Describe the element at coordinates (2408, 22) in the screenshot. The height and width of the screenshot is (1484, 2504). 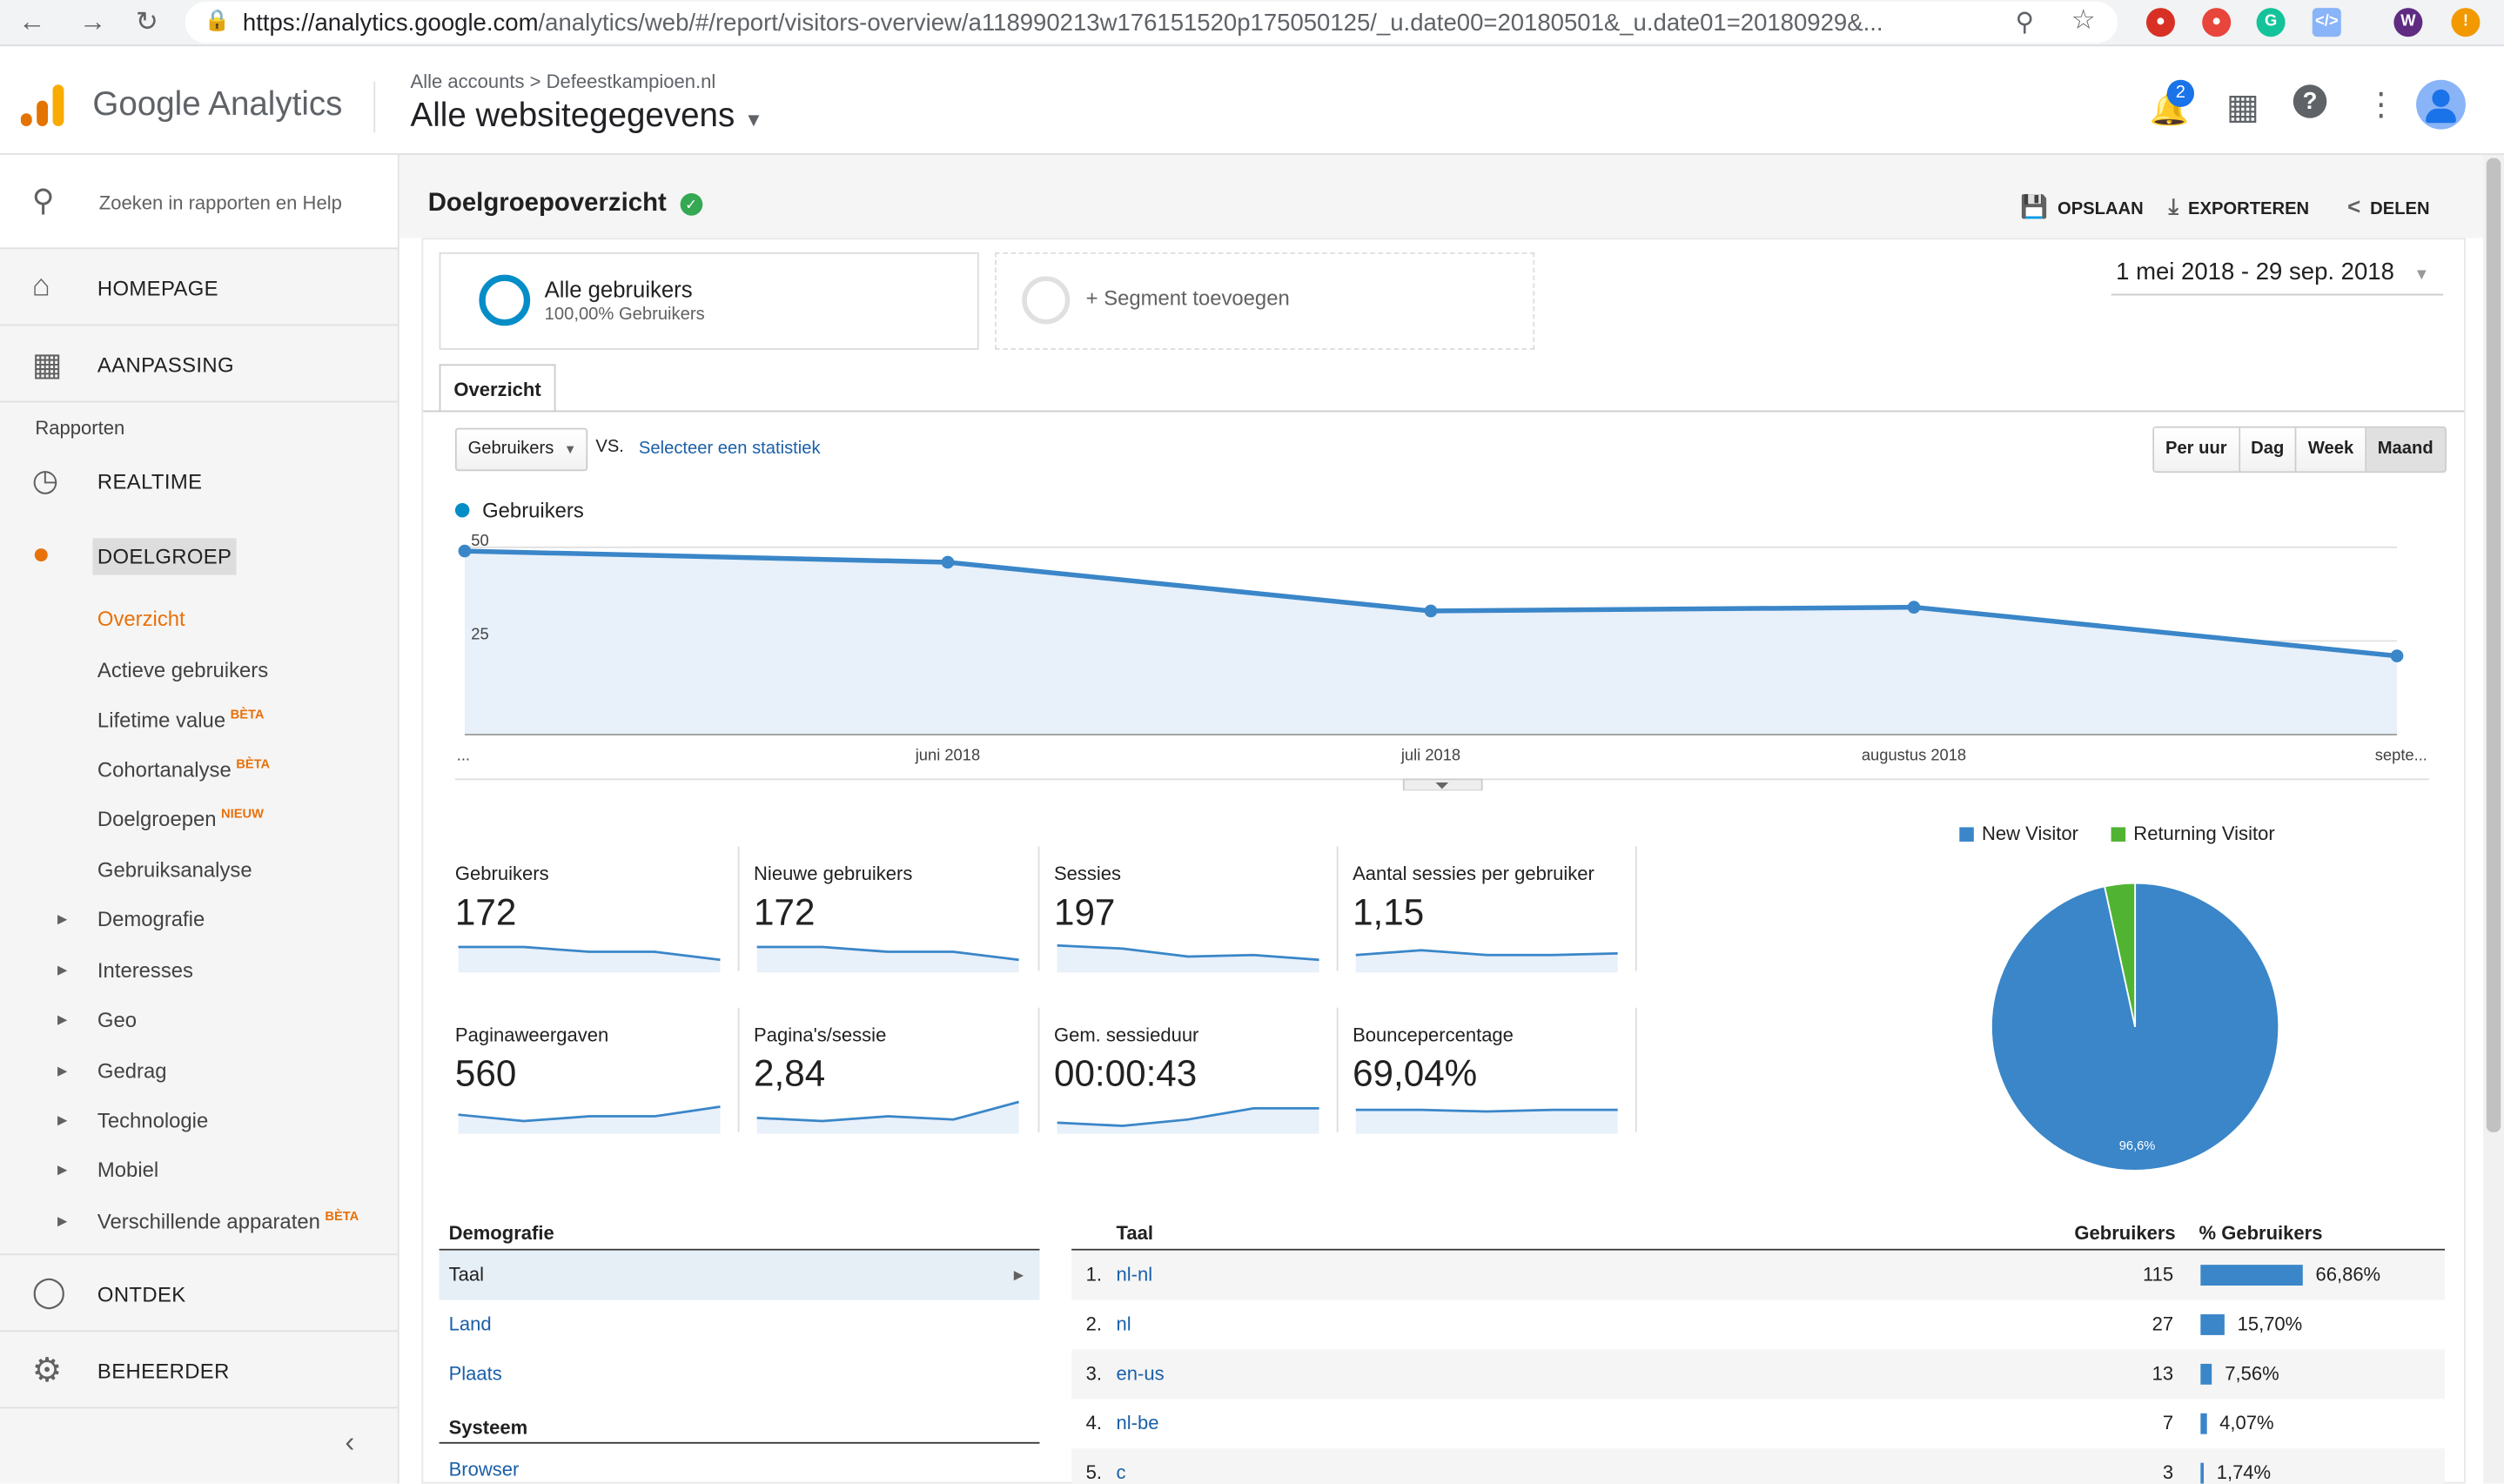
I see `profile-avatar: W` at that location.